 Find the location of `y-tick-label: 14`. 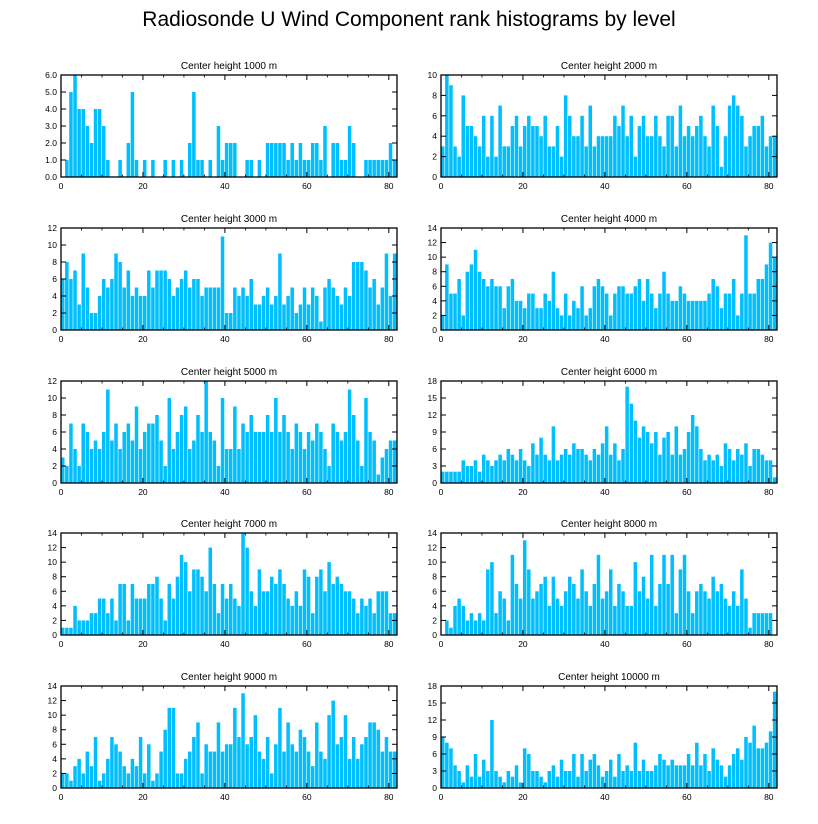

y-tick-label: 14 is located at coordinates (433, 228).